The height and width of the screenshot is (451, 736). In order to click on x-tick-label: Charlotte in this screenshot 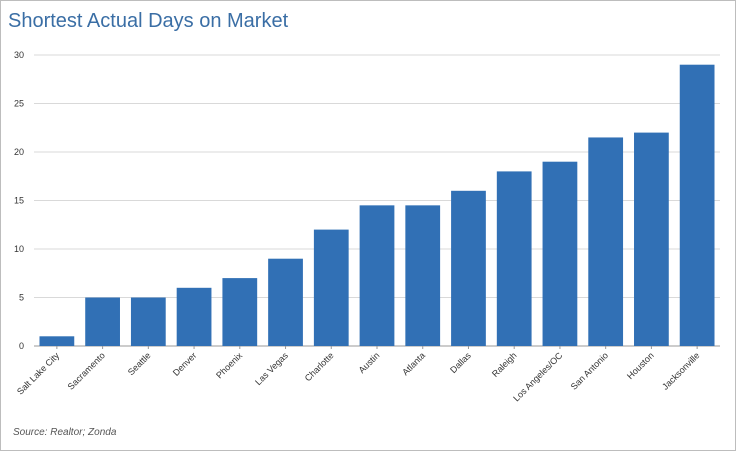, I will do `click(319, 366)`.